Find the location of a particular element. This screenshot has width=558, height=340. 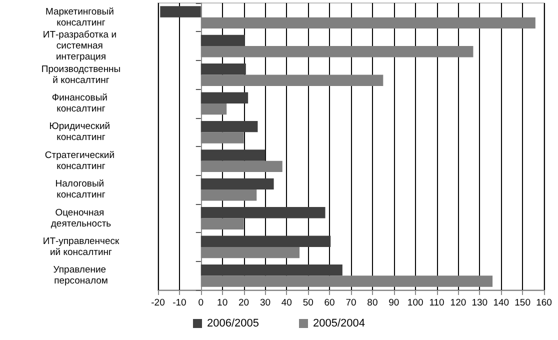

x-tick-label: 90 is located at coordinates (394, 303).